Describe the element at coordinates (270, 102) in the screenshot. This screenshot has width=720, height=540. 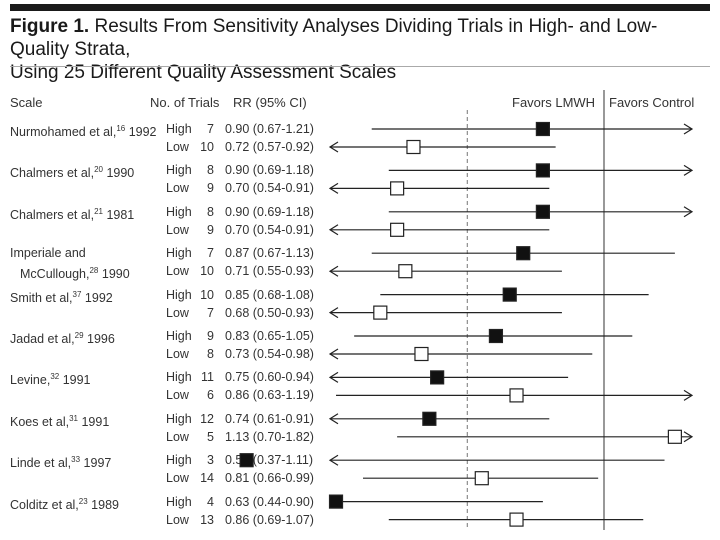
I see `header-rr: RR (95% CI)` at that location.